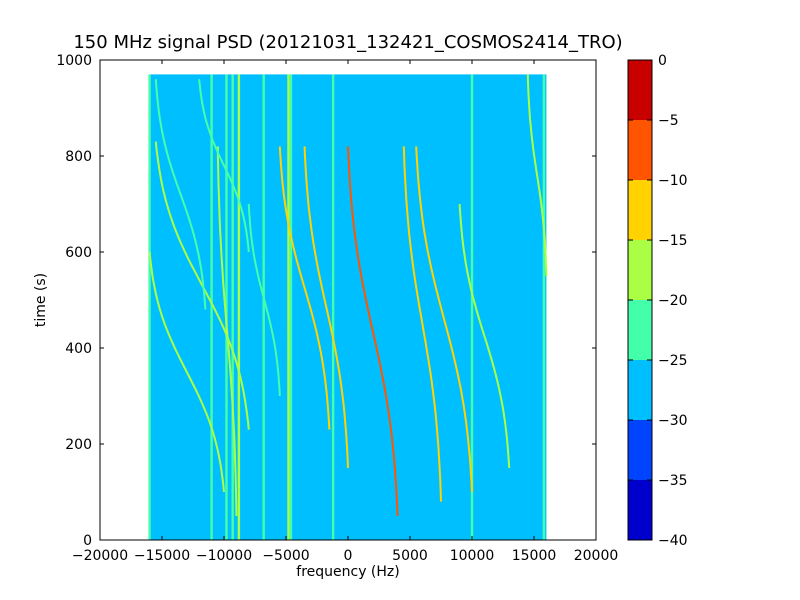 The width and height of the screenshot is (800, 600). Describe the element at coordinates (410, 556) in the screenshot. I see `x-tick-label: 5000` at that location.